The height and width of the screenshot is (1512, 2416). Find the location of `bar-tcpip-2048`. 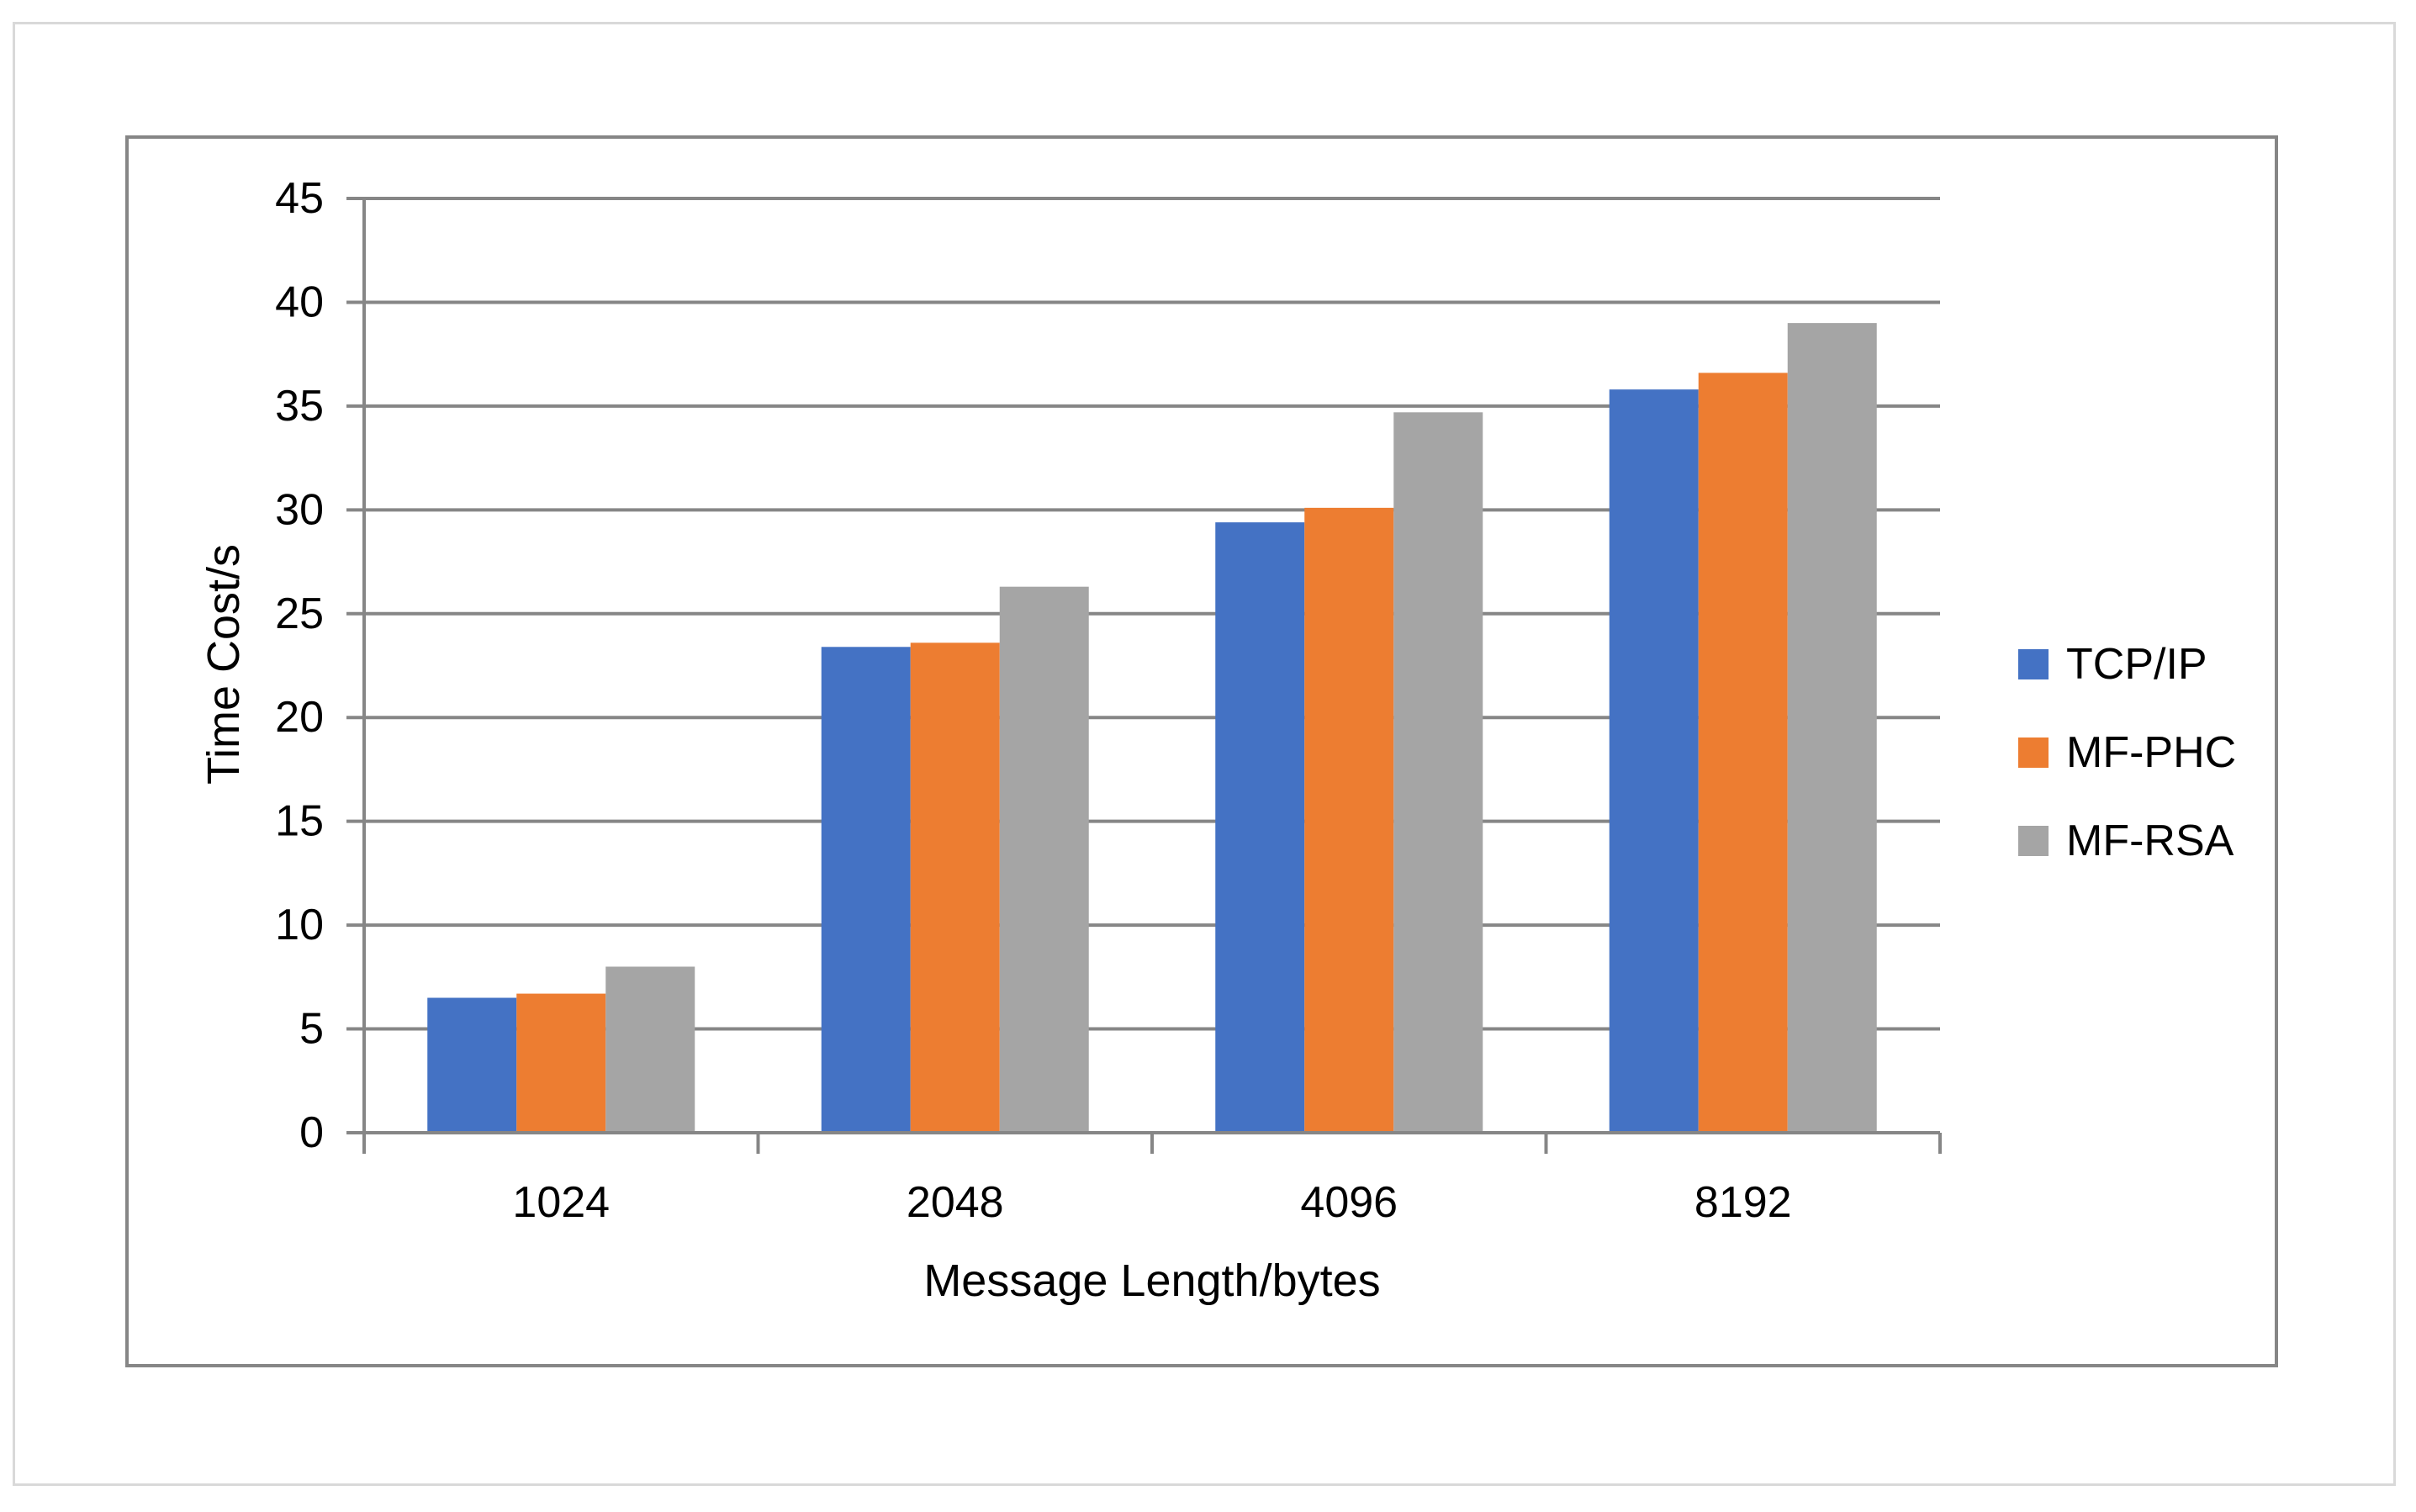

bar-tcpip-2048 is located at coordinates (866, 890).